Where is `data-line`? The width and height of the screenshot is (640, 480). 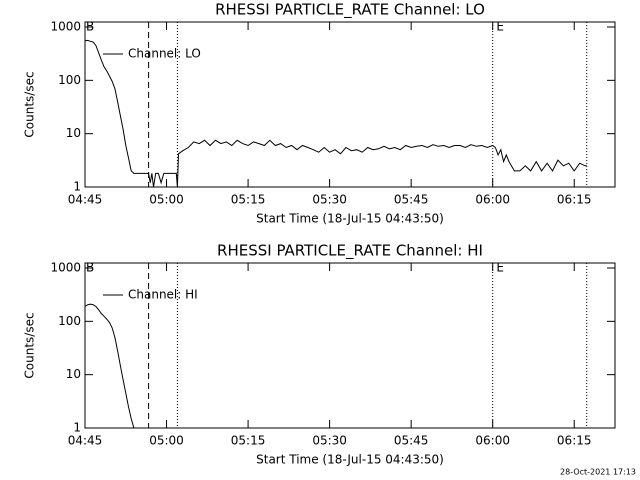 data-line is located at coordinates (109, 366).